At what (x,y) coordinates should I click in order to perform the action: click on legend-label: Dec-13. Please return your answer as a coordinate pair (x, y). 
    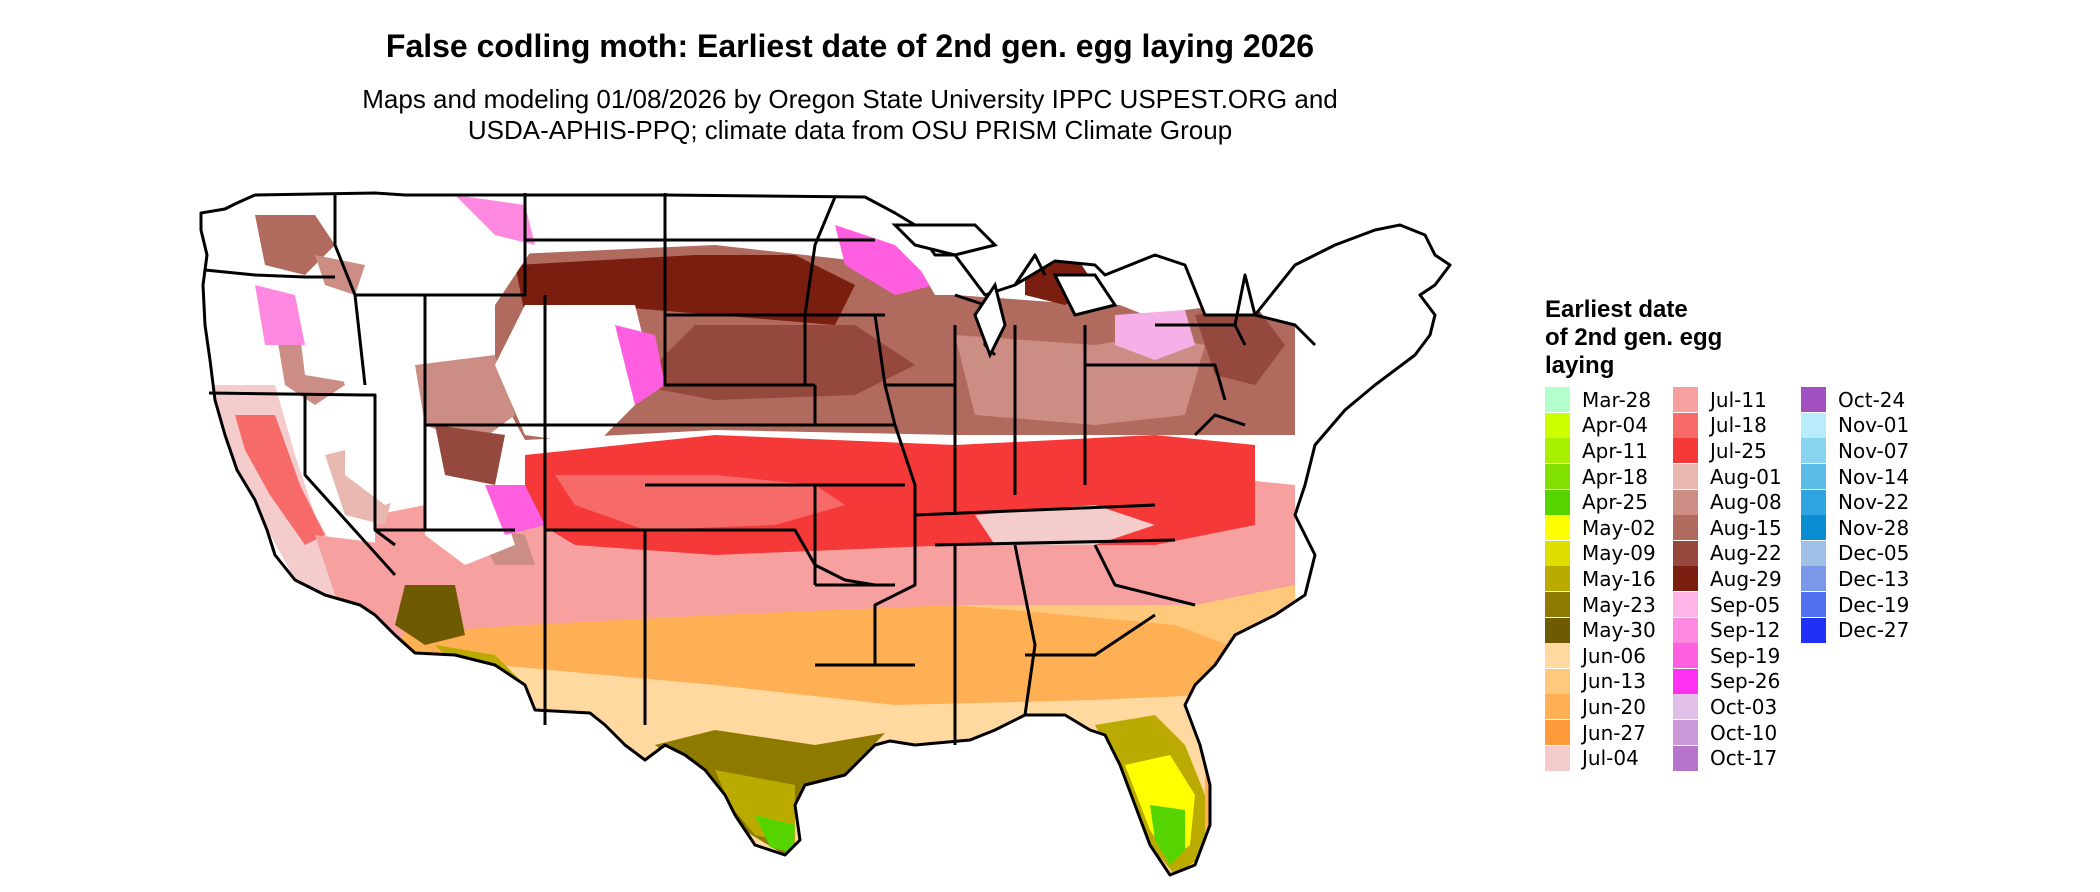
    Looking at the image, I should click on (1874, 578).